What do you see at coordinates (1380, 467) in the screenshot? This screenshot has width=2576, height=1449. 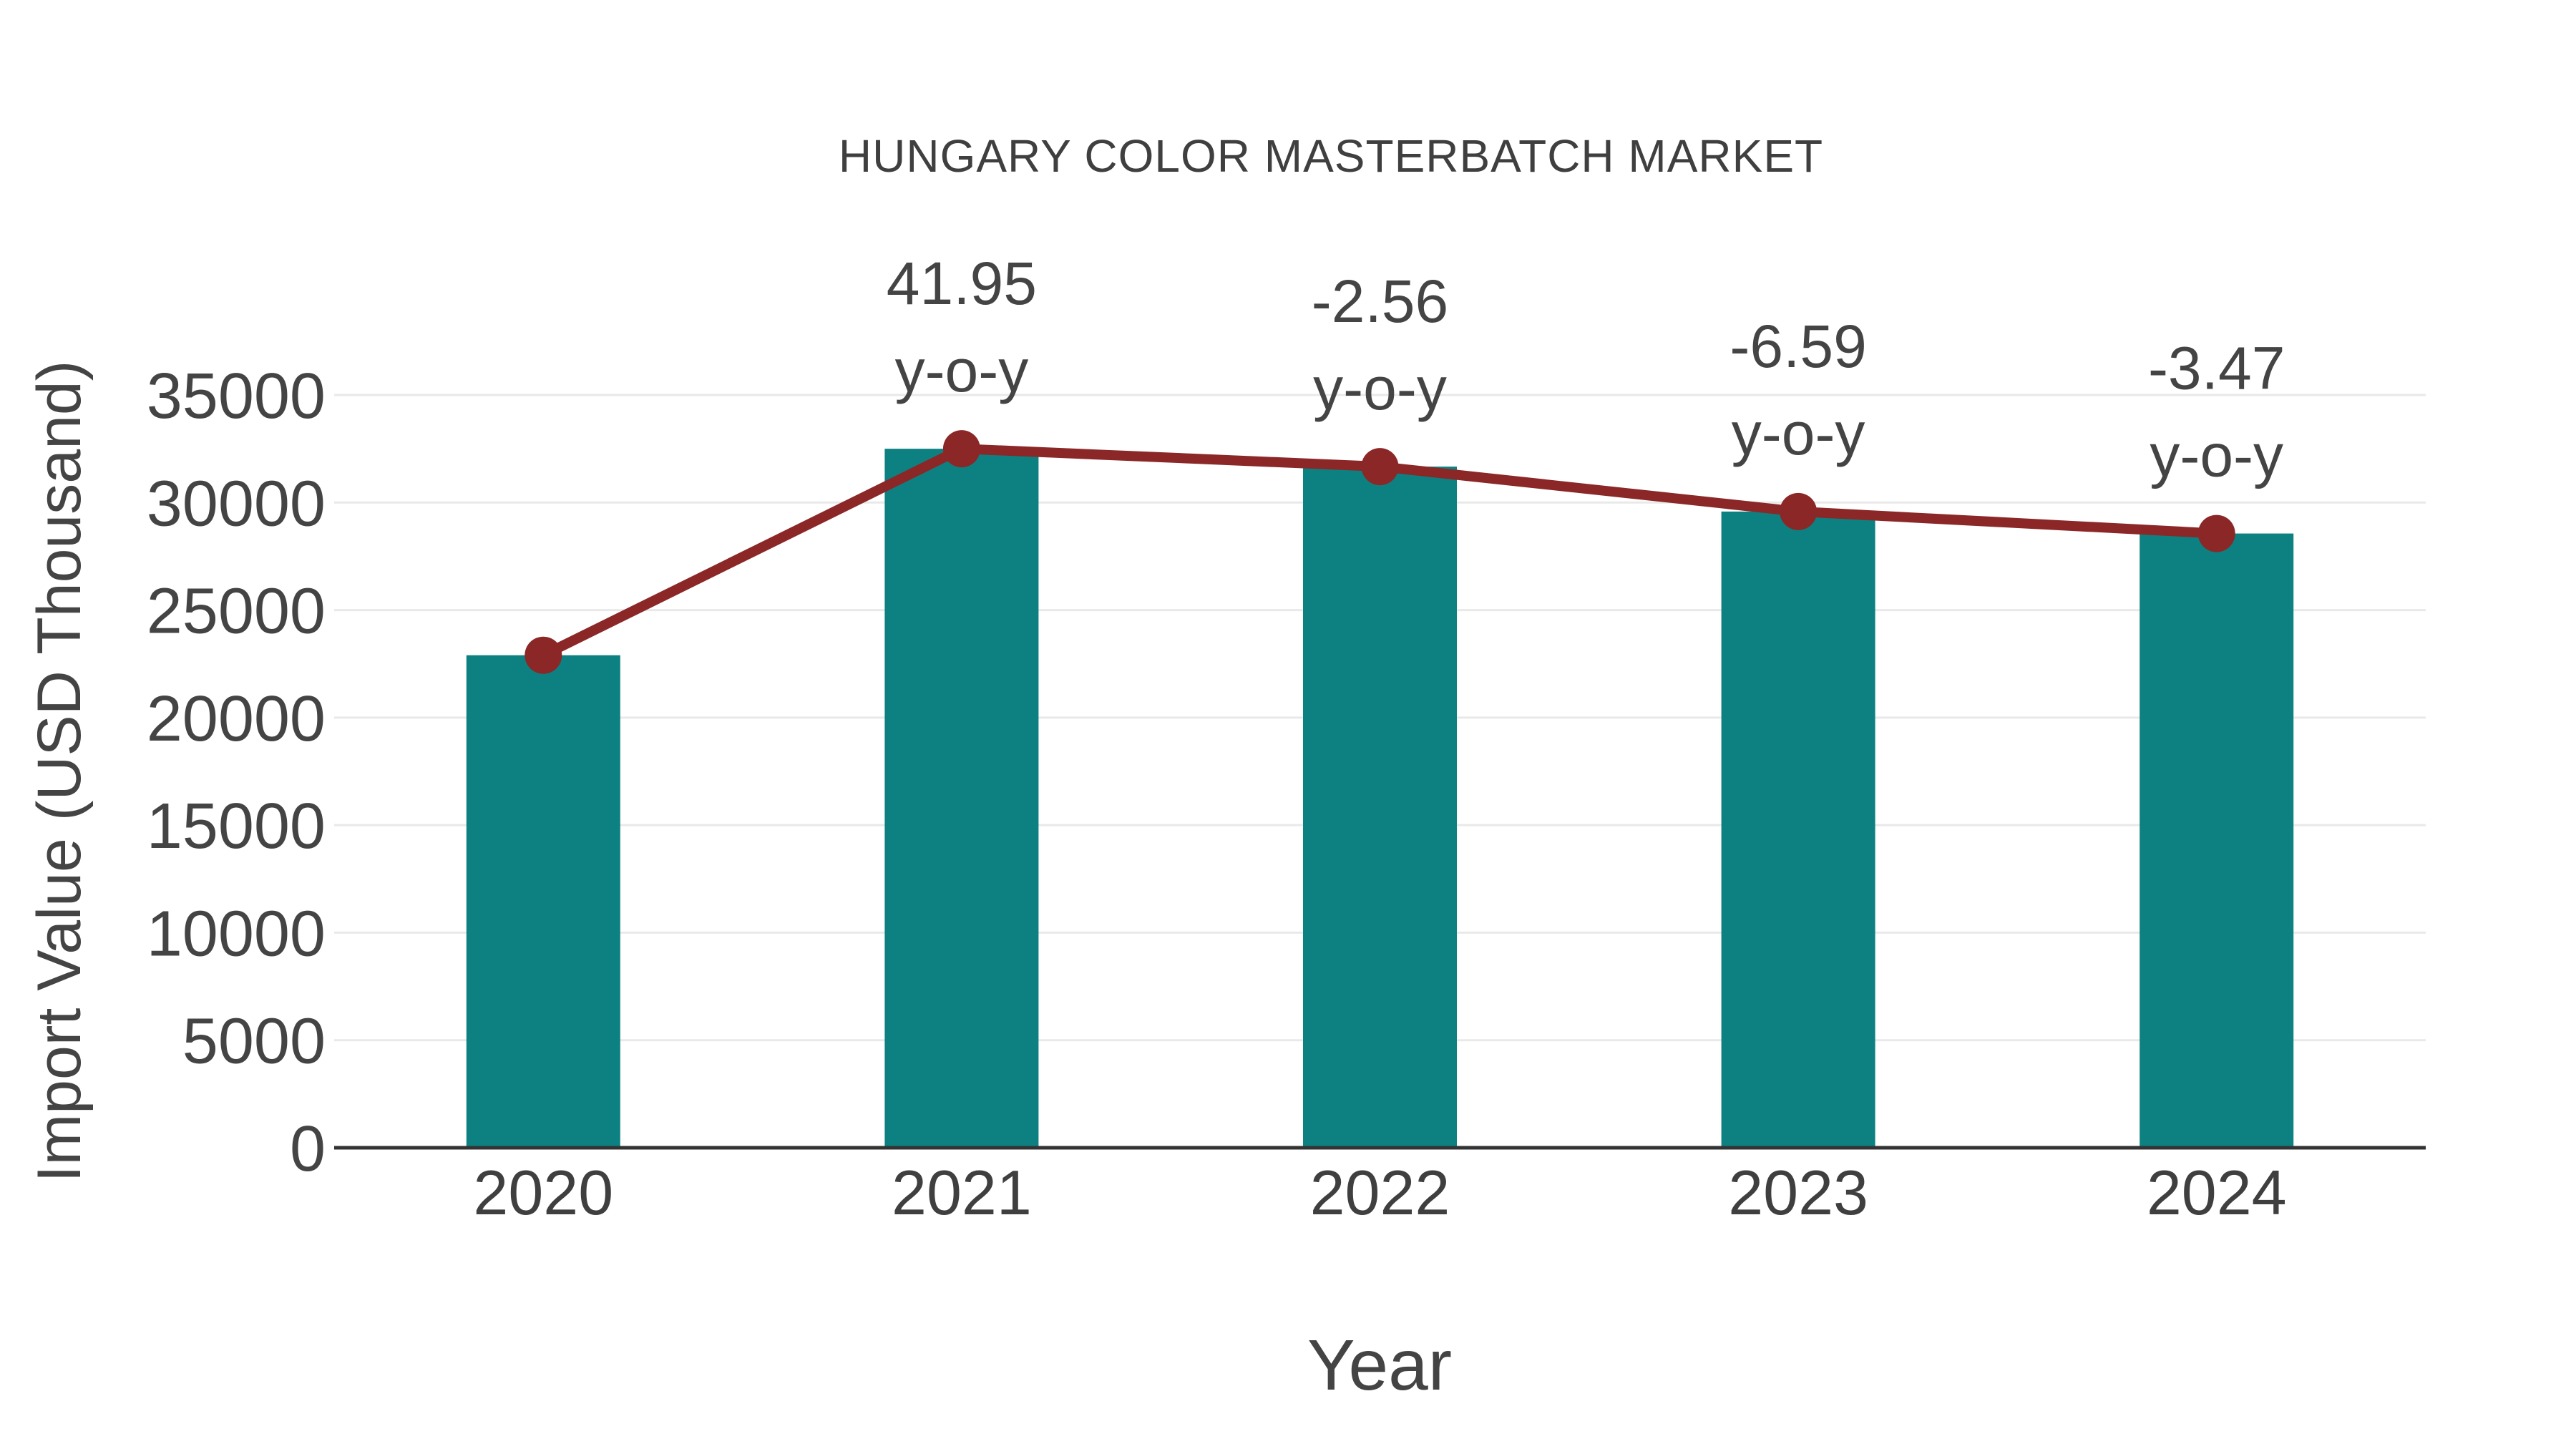 I see `marker-2022` at bounding box center [1380, 467].